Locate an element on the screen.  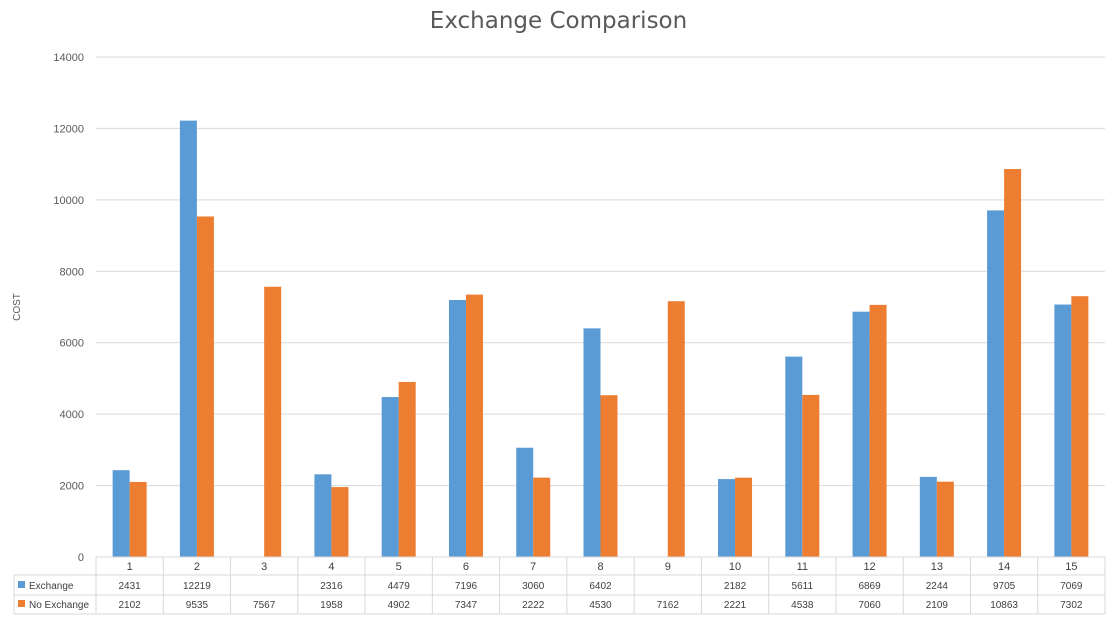
y-tick-label: 8000 is located at coordinates (72, 272).